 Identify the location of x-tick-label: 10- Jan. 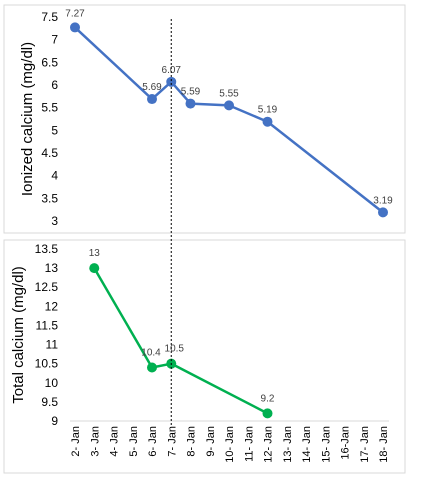
(230, 444).